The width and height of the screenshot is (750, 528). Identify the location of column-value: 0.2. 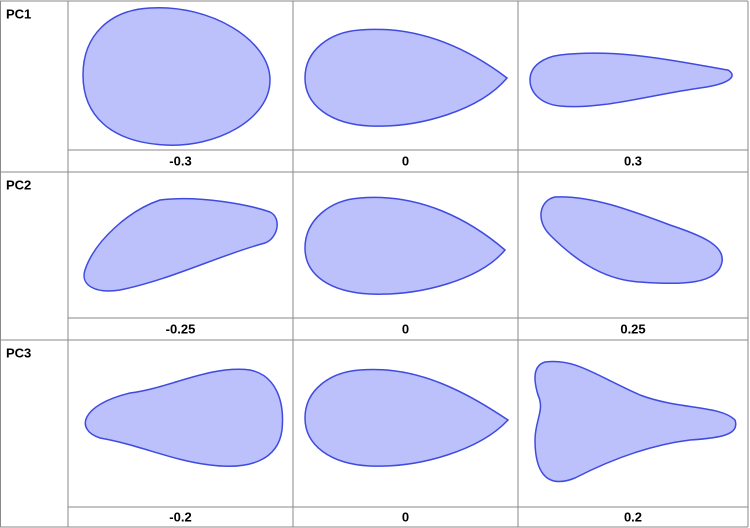
(633, 516).